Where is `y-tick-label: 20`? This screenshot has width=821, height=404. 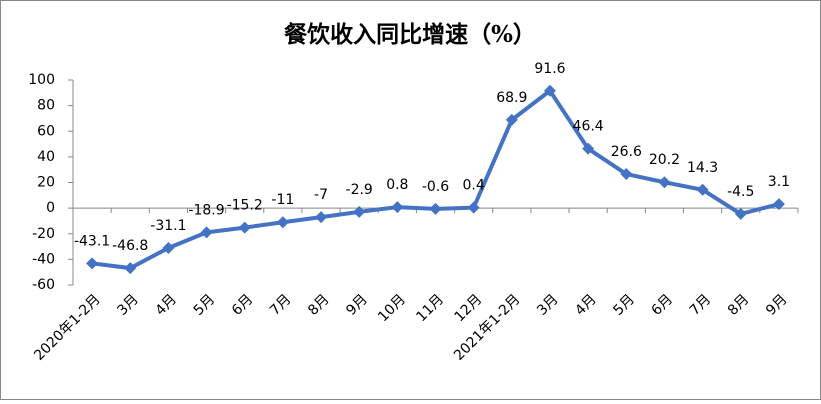 y-tick-label: 20 is located at coordinates (46, 183).